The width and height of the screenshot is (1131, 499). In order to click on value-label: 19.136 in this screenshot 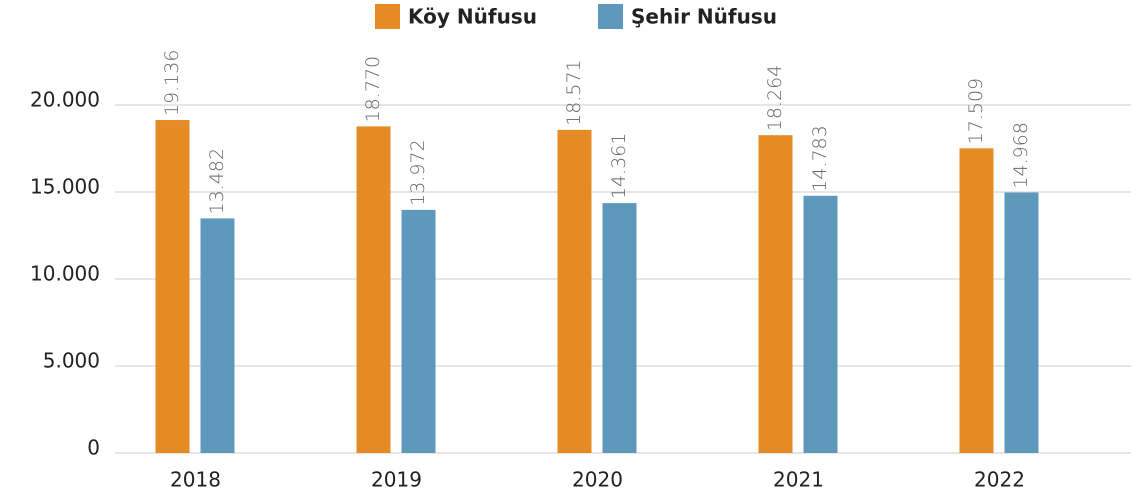, I will do `click(172, 83)`.